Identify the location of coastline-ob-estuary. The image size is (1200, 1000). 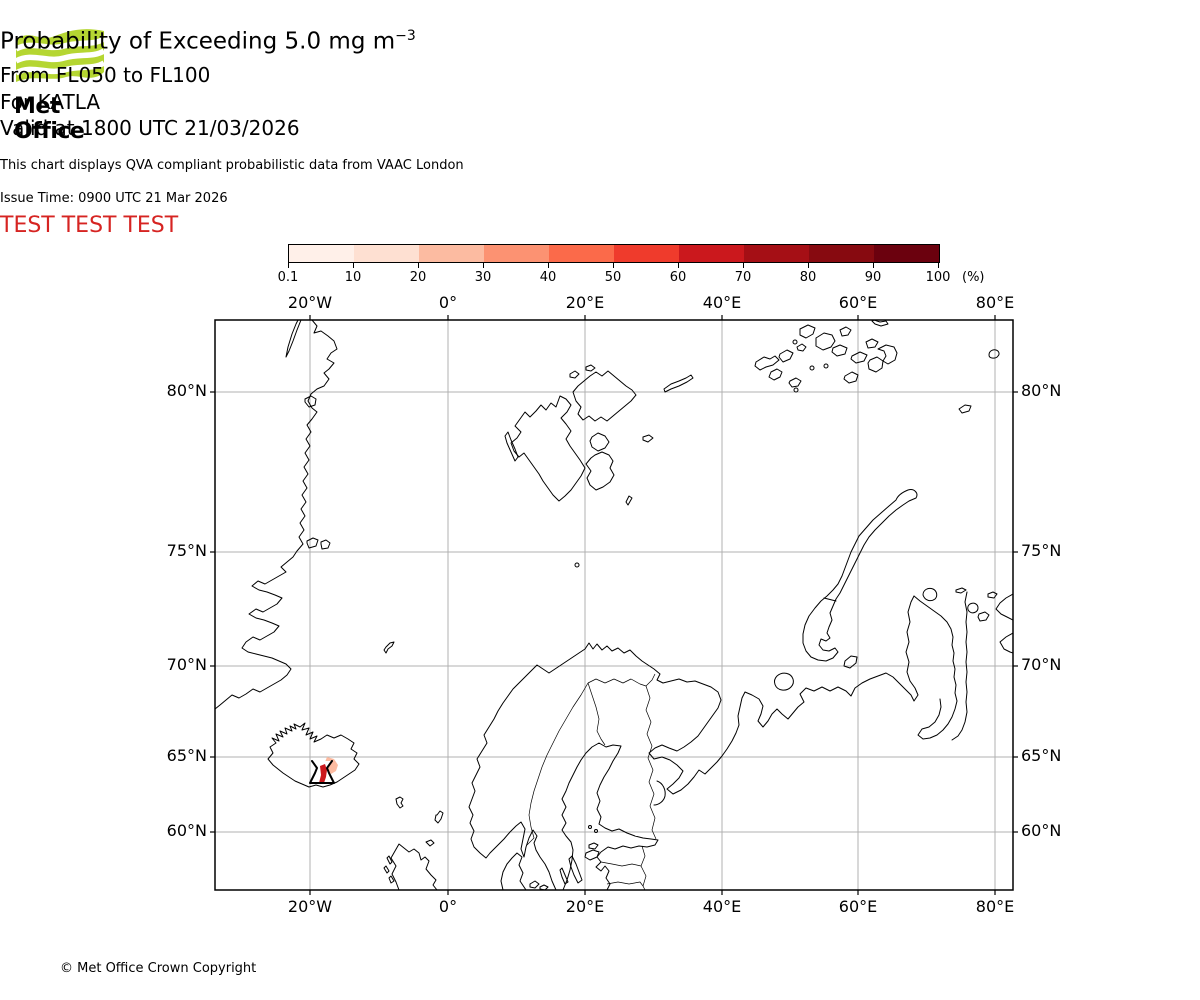
(959, 666).